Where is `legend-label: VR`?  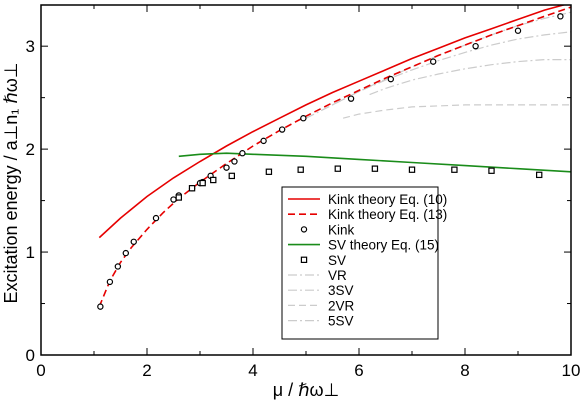 legend-label: VR is located at coordinates (337, 275).